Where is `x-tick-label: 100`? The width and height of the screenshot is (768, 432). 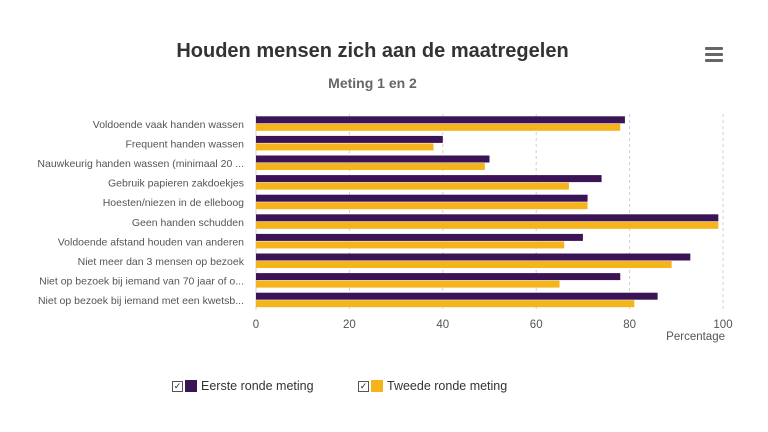 x-tick-label: 100 is located at coordinates (722, 325).